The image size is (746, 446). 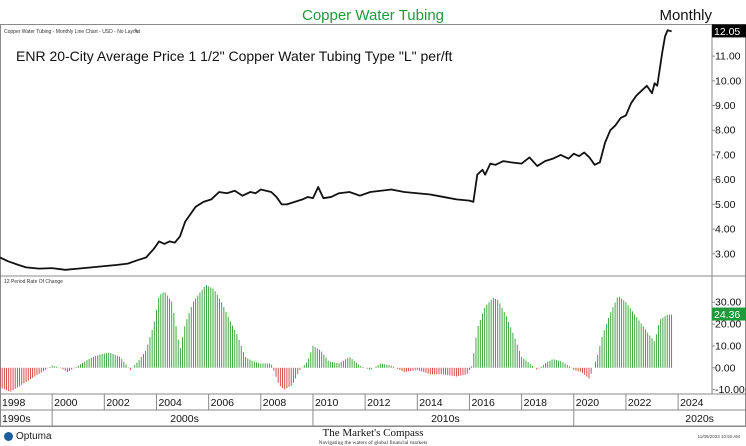 I want to click on x-tick-label: 2024, so click(x=692, y=403).